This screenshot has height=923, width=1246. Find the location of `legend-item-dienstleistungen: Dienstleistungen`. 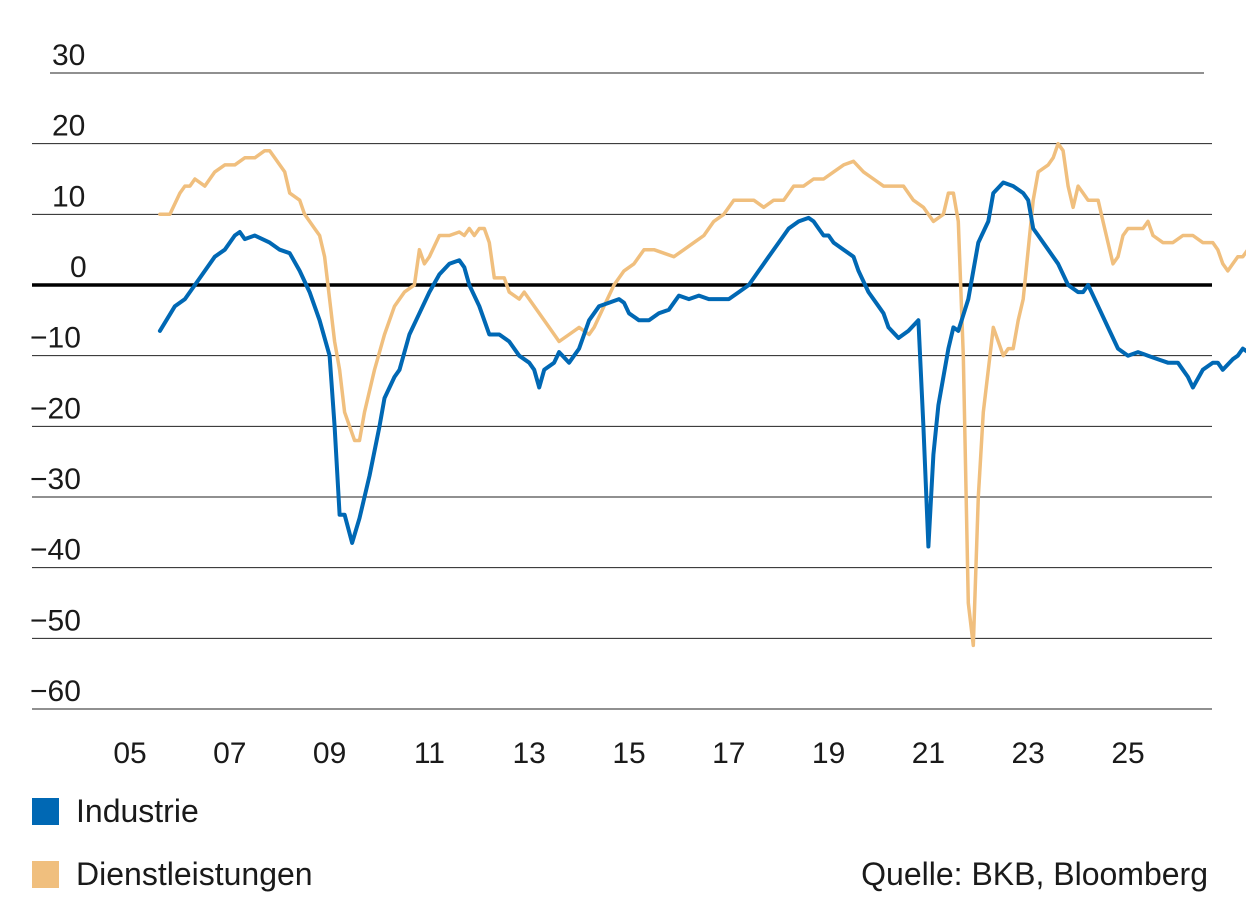

legend-item-dienstleistungen: Dienstleistungen is located at coordinates (172, 874).